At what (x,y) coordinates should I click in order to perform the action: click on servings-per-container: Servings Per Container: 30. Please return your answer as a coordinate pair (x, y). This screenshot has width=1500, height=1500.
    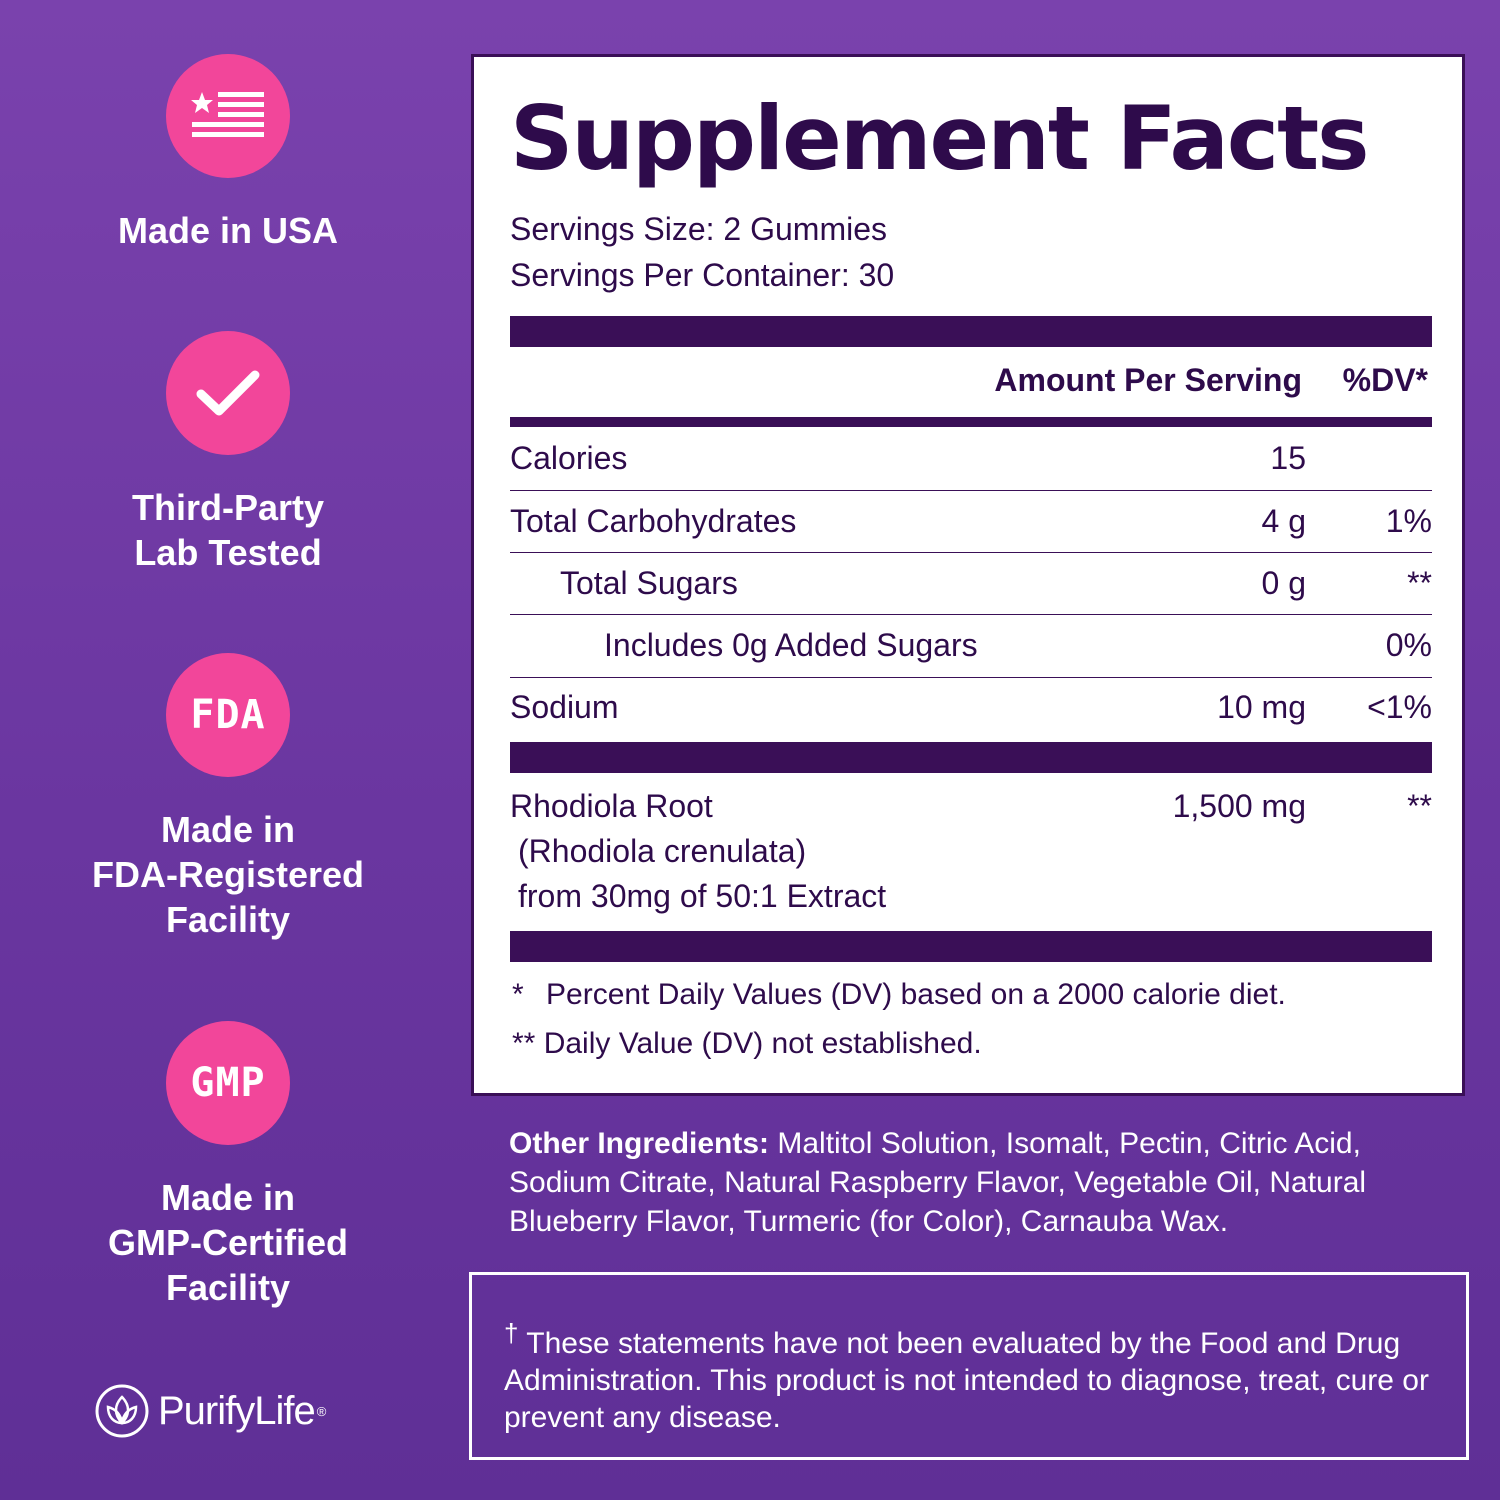
    Looking at the image, I should click on (702, 275).